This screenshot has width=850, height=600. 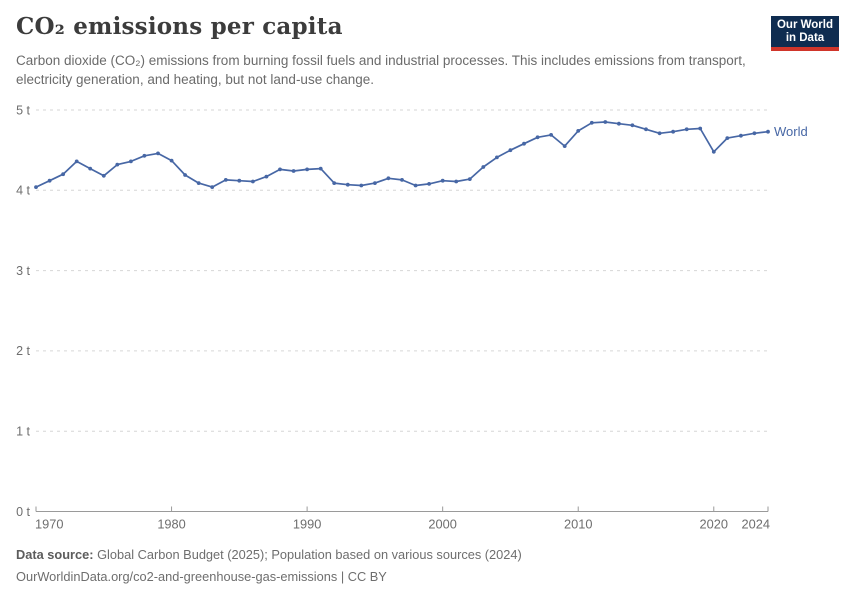 I want to click on data-point-2016, so click(x=659, y=133).